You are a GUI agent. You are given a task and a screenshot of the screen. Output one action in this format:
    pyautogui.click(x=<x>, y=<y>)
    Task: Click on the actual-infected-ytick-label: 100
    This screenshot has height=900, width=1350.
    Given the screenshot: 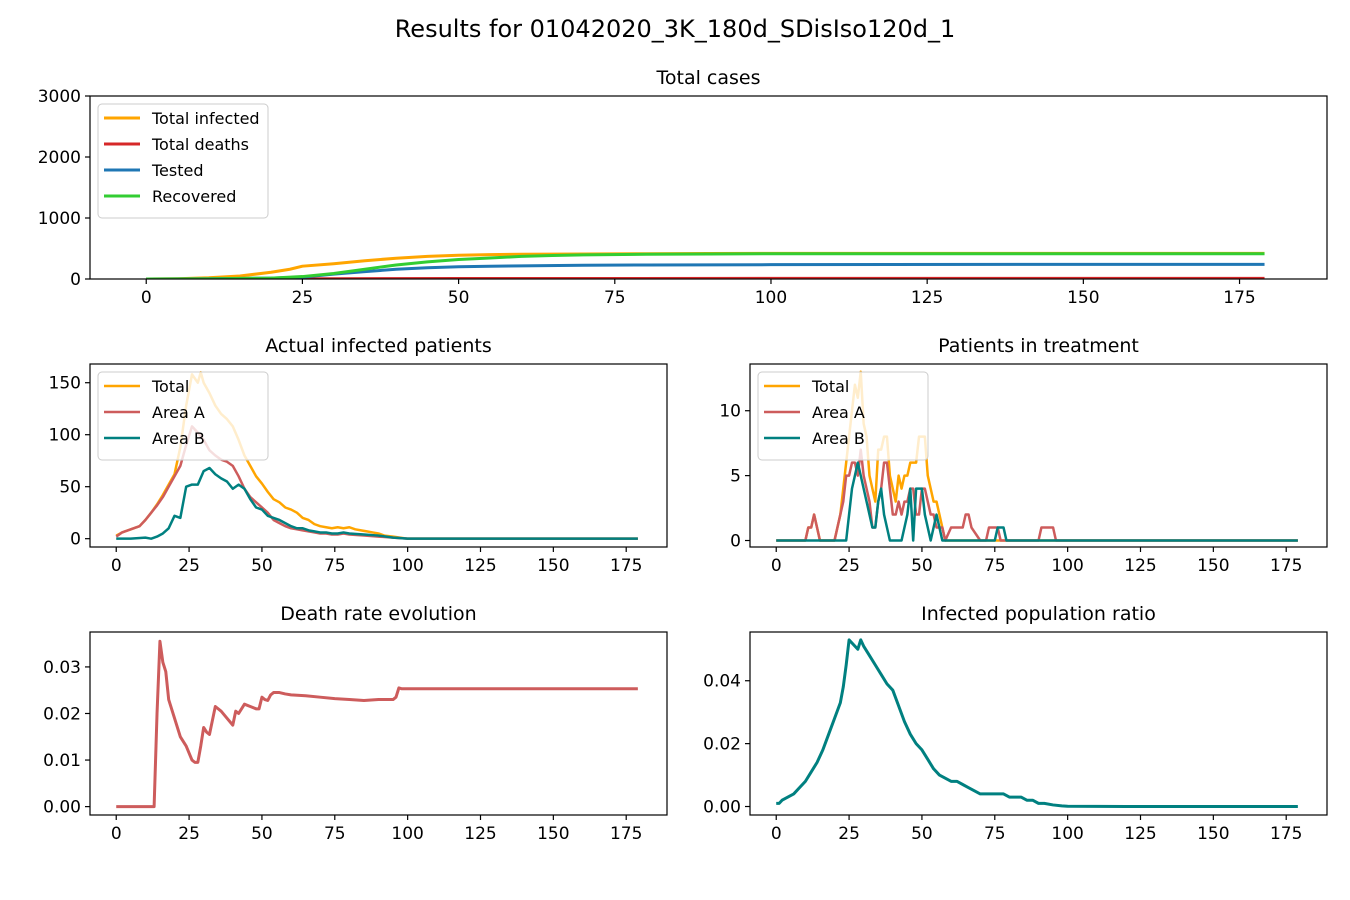 What is the action you would take?
    pyautogui.click(x=65, y=436)
    